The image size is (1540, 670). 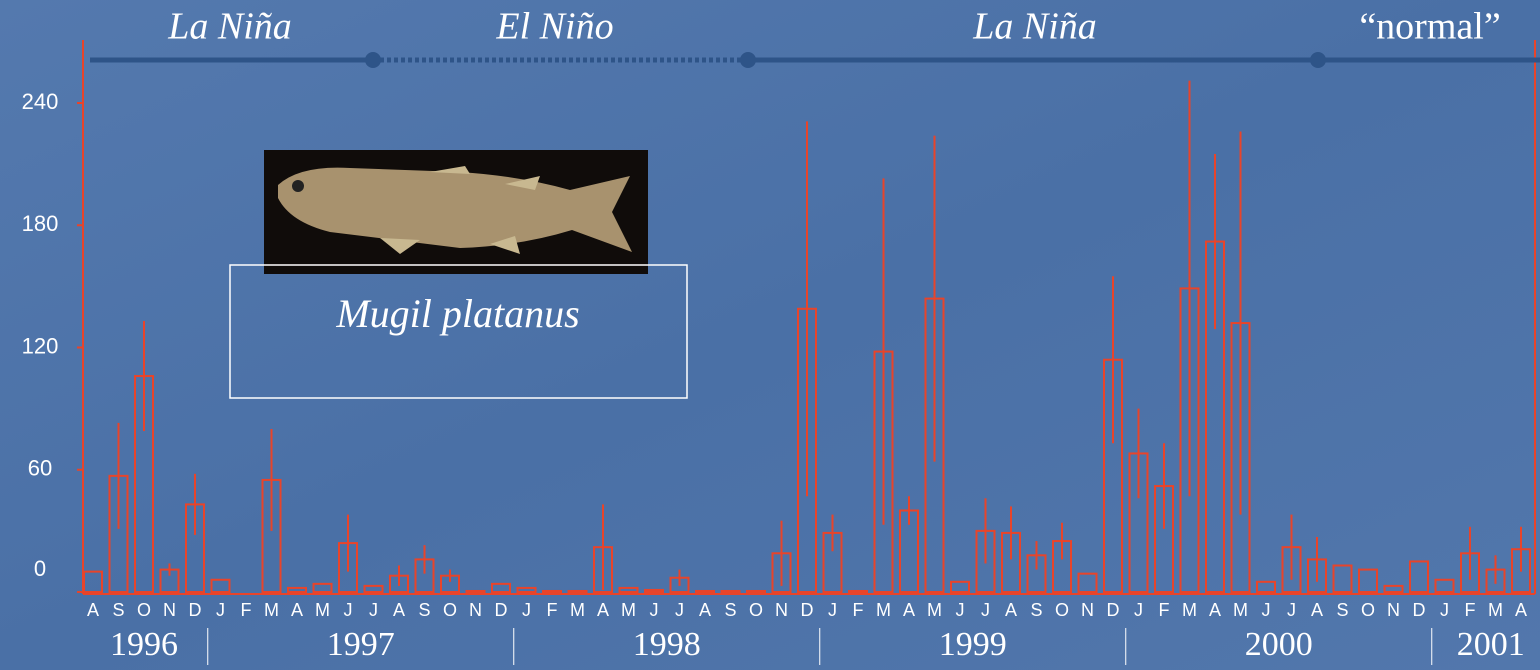 I want to click on year-label: 1999, so click(x=973, y=644).